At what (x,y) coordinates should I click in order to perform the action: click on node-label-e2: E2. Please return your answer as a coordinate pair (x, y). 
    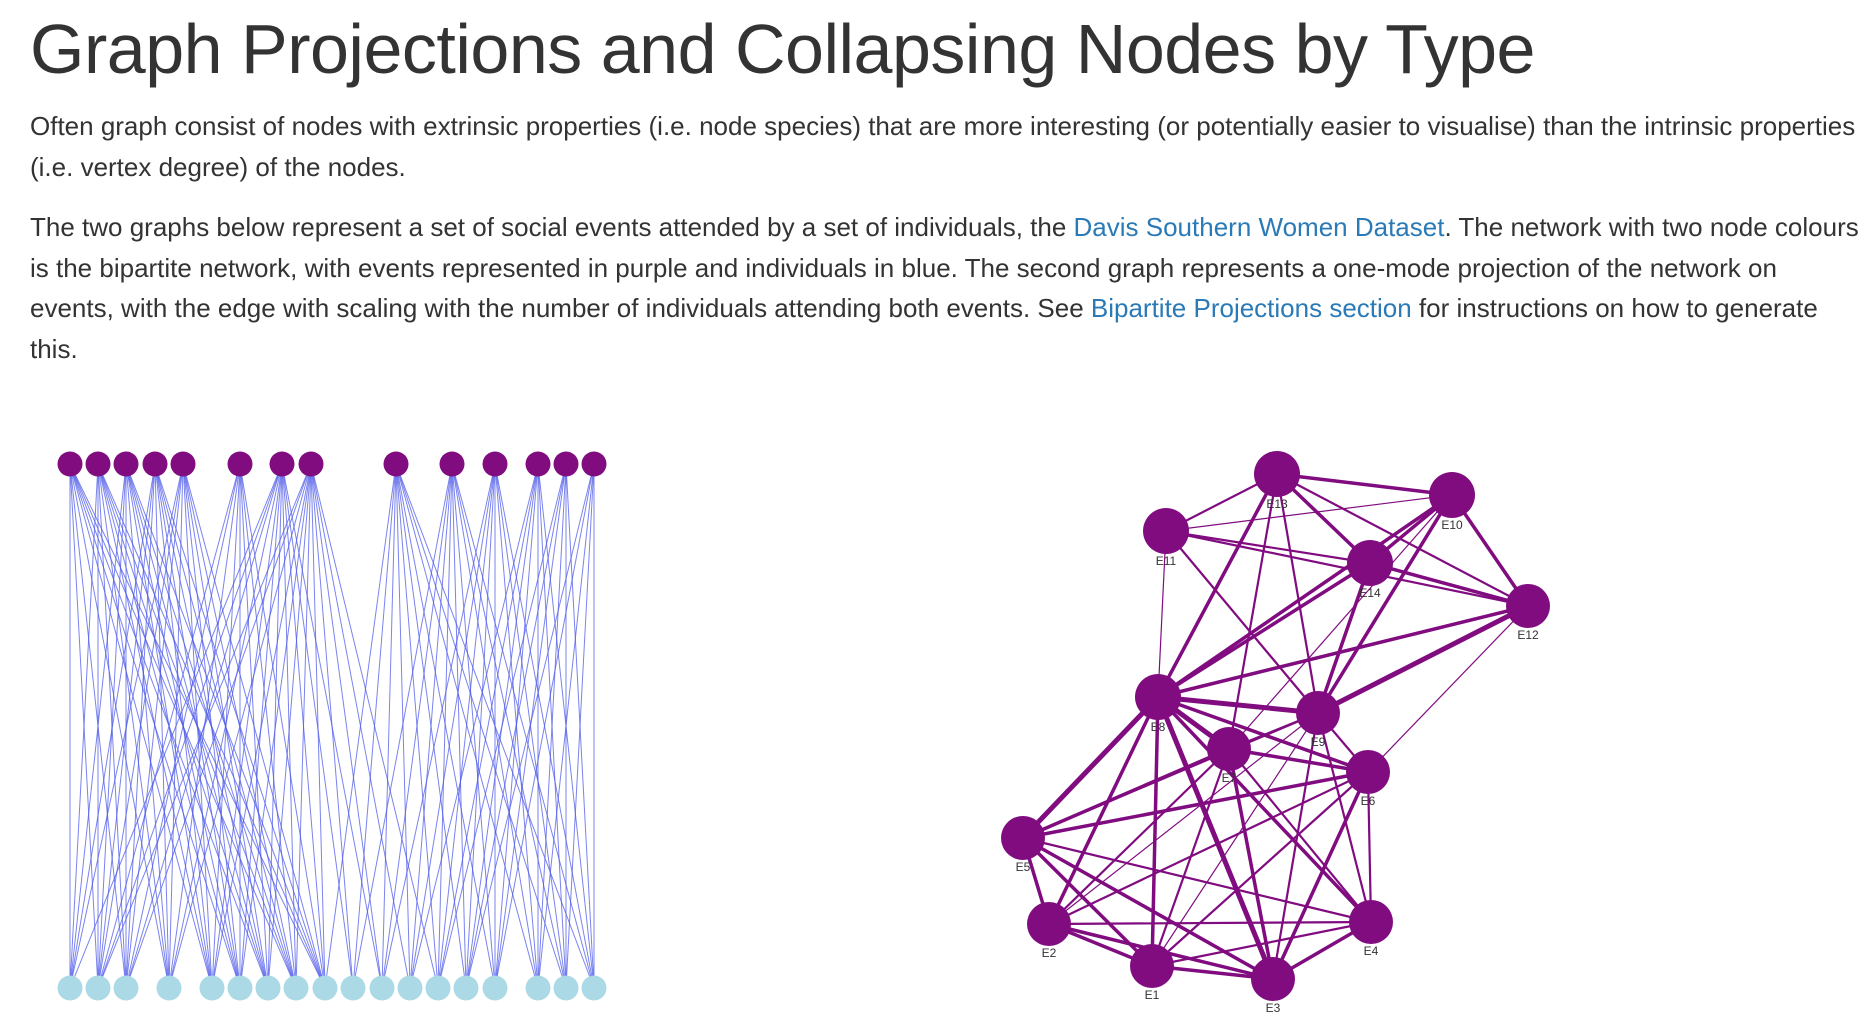
    Looking at the image, I should click on (1049, 953).